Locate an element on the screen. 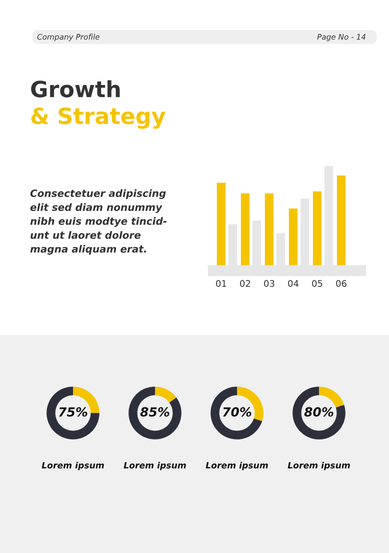 This screenshot has height=553, width=389. text: 85% is located at coordinates (155, 412).